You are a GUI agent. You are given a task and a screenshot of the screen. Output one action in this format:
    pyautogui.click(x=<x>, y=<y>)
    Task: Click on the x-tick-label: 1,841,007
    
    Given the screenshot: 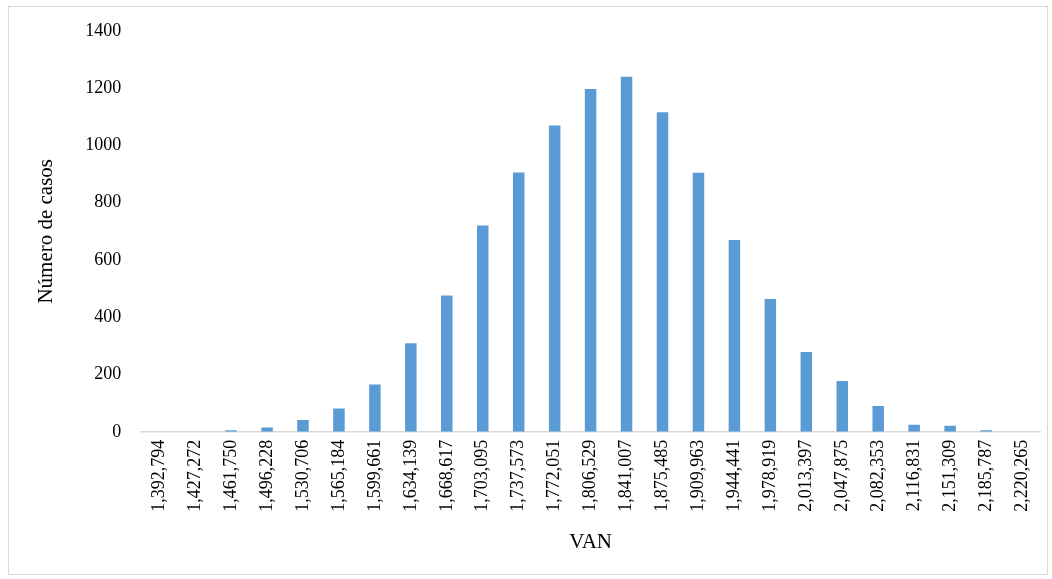 What is the action you would take?
    pyautogui.click(x=625, y=475)
    